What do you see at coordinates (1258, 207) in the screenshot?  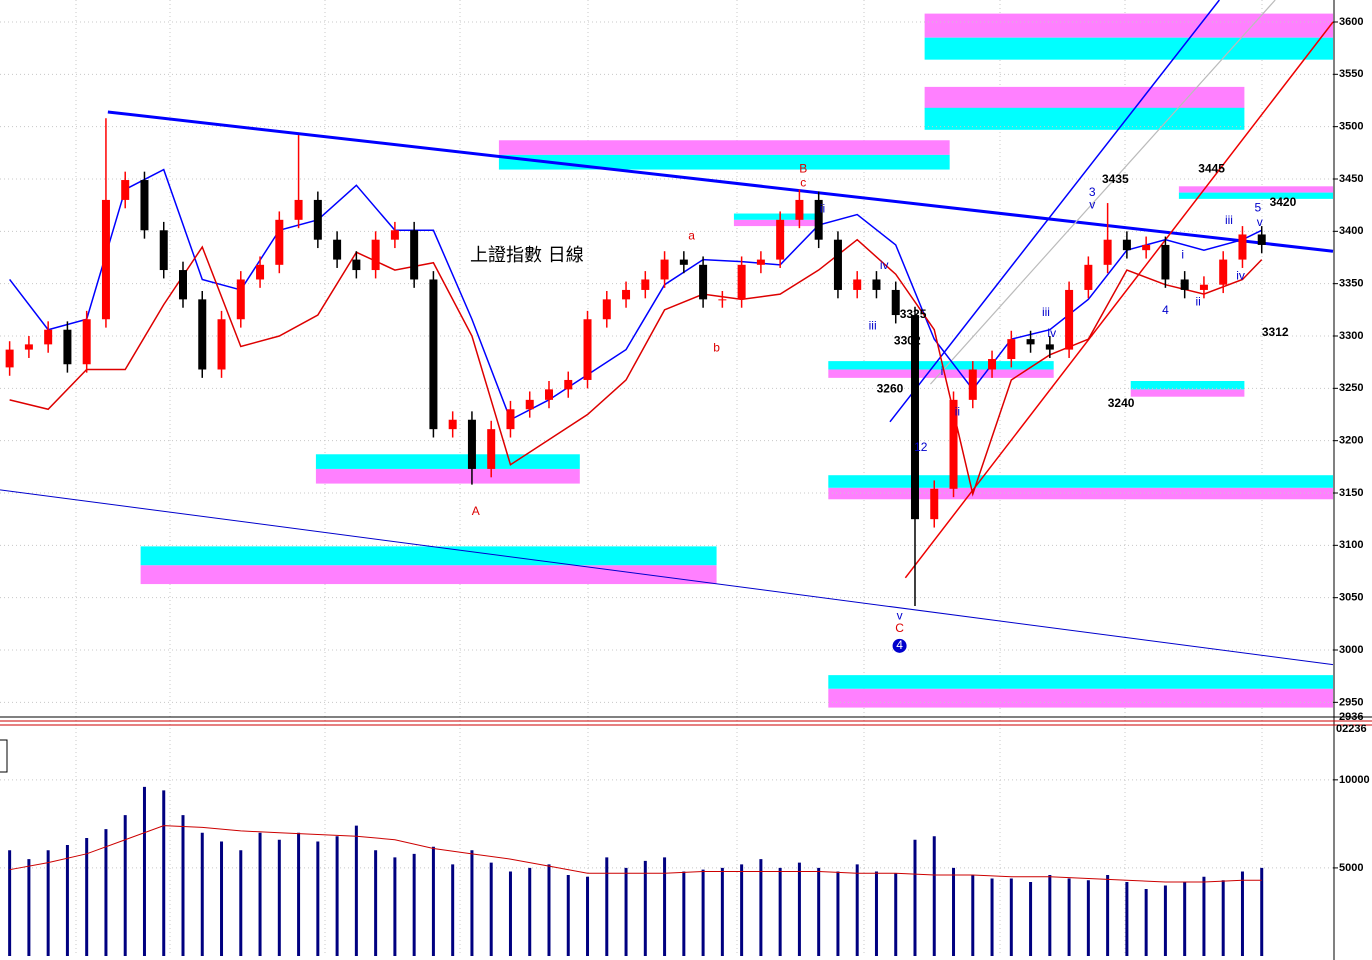 I see `wave-label: 5` at bounding box center [1258, 207].